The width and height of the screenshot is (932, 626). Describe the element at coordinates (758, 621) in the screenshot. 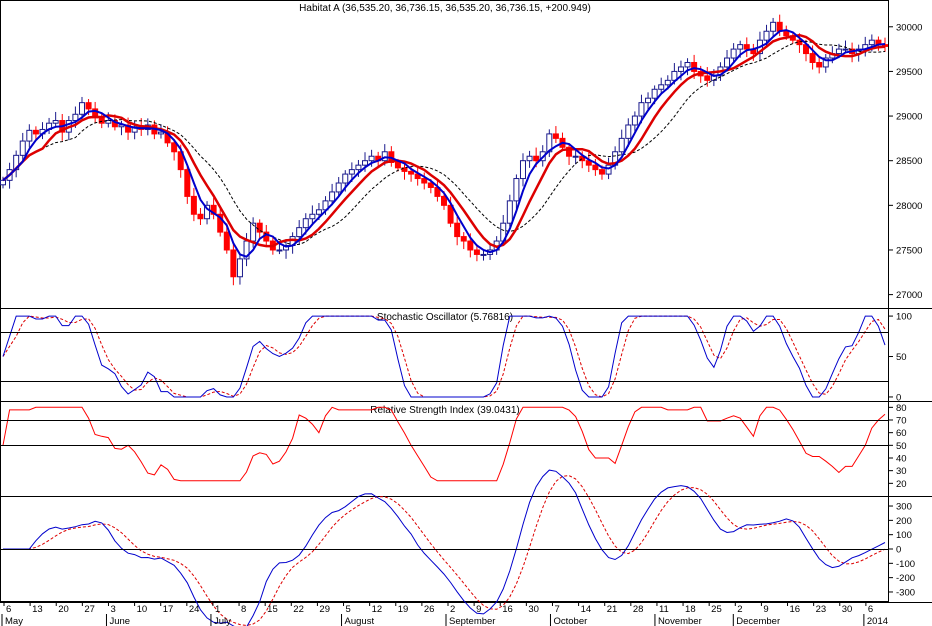

I see `x-month-label: December` at that location.